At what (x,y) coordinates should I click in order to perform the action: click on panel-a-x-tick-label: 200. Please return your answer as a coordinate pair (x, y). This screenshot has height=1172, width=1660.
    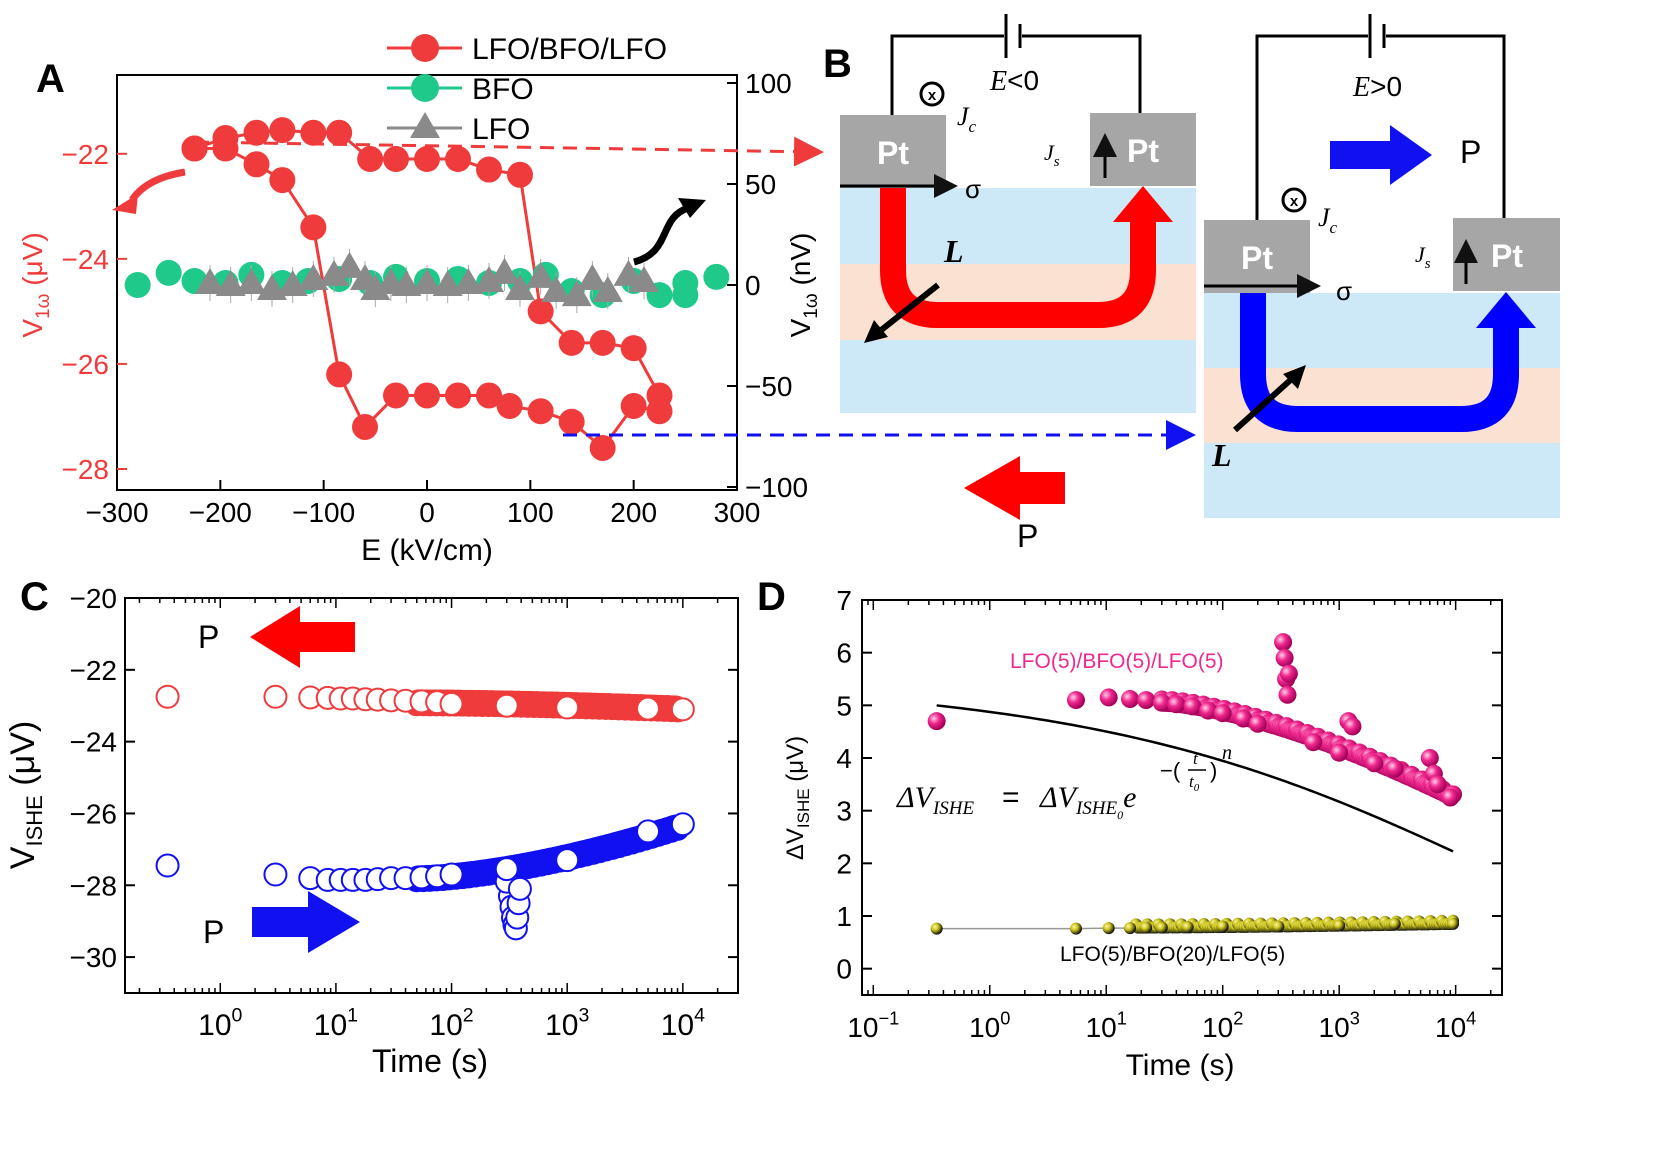
    Looking at the image, I should click on (633, 512).